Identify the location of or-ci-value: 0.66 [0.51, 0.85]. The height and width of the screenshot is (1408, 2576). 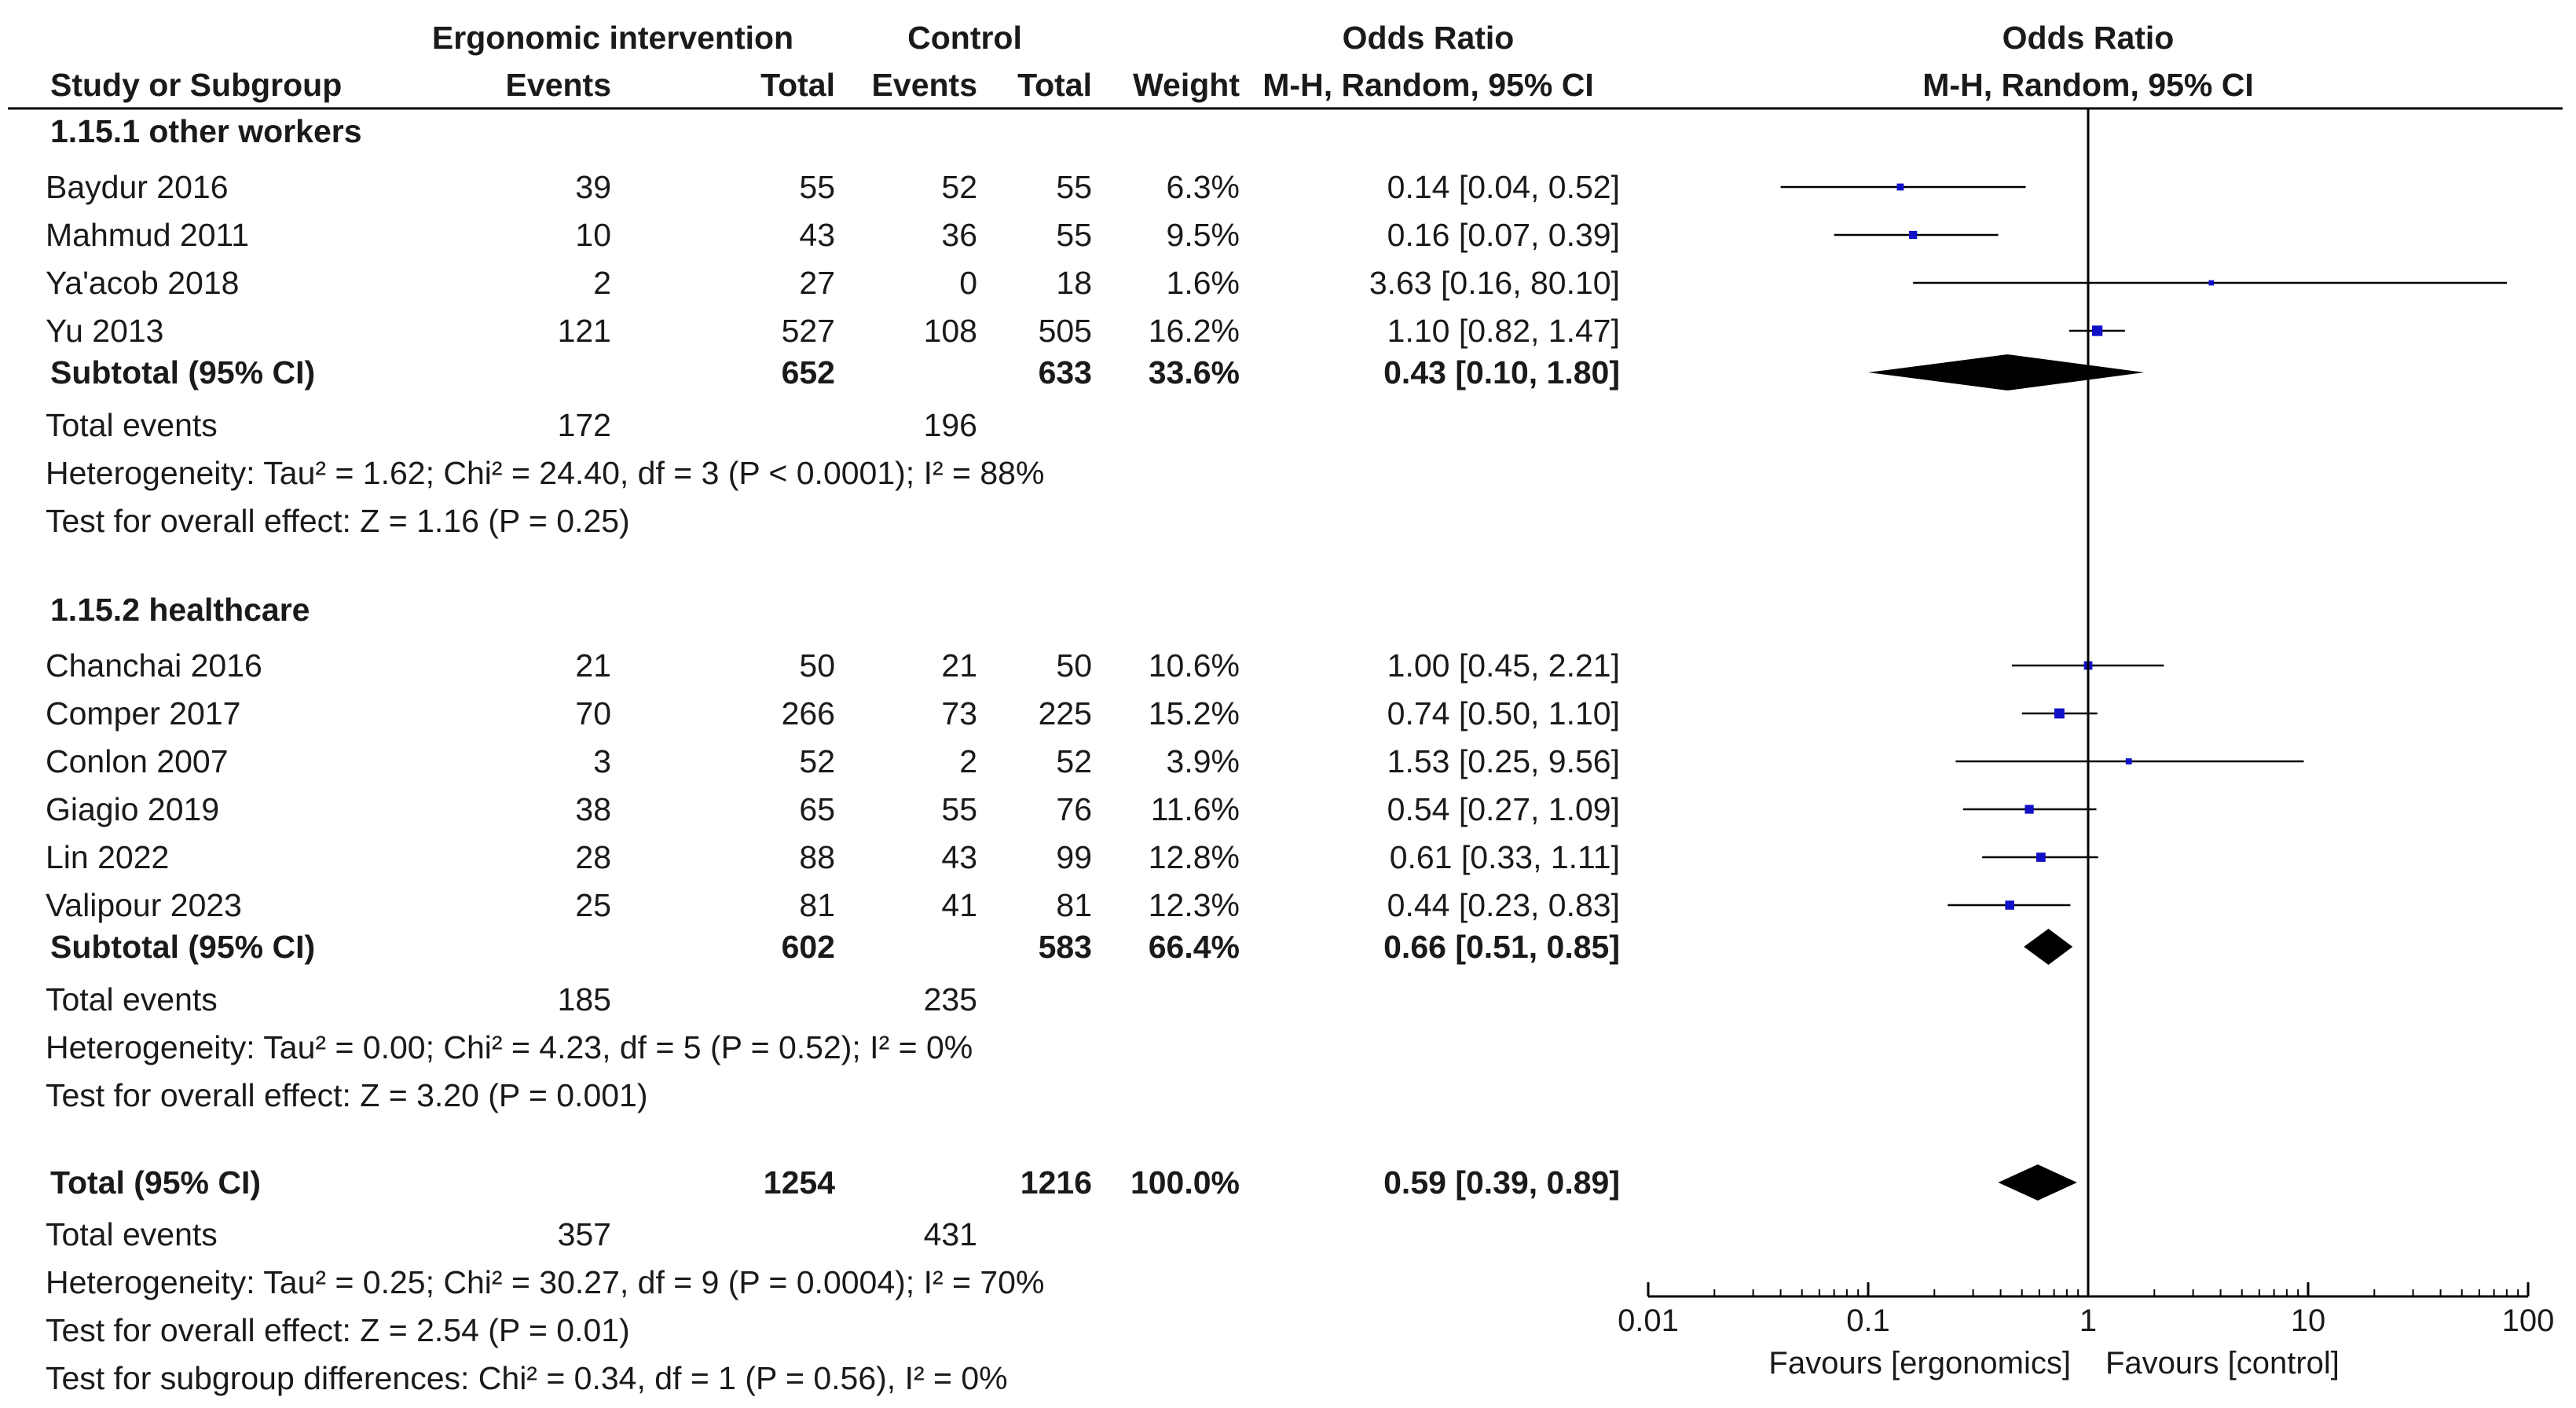
(1501, 947).